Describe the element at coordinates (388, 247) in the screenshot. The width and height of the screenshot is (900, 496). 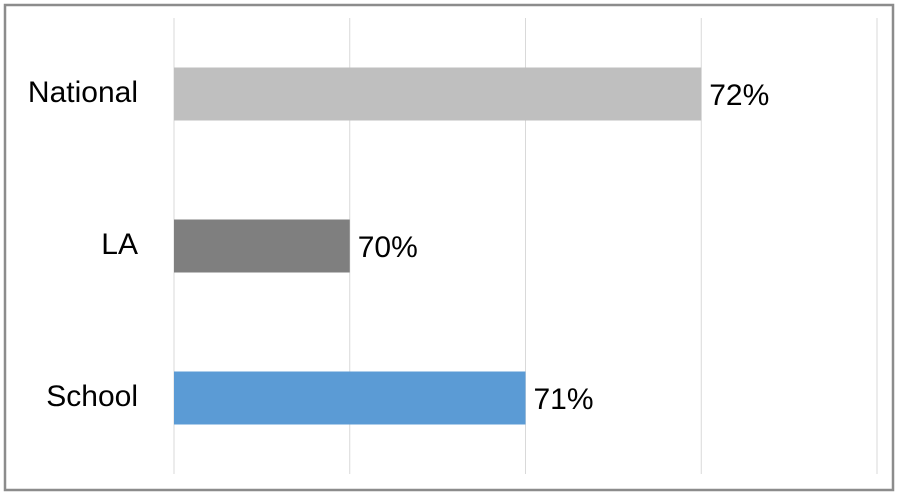
I see `value-label: 70%` at that location.